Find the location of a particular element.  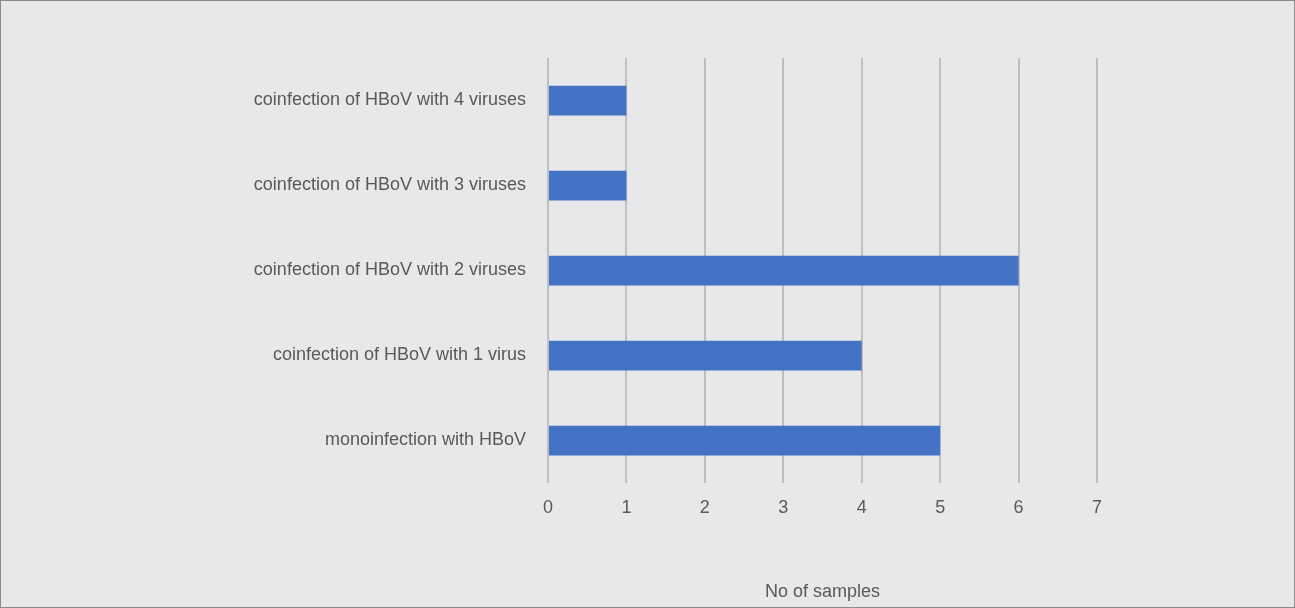

x-tick-label: 6 is located at coordinates (1018, 506).